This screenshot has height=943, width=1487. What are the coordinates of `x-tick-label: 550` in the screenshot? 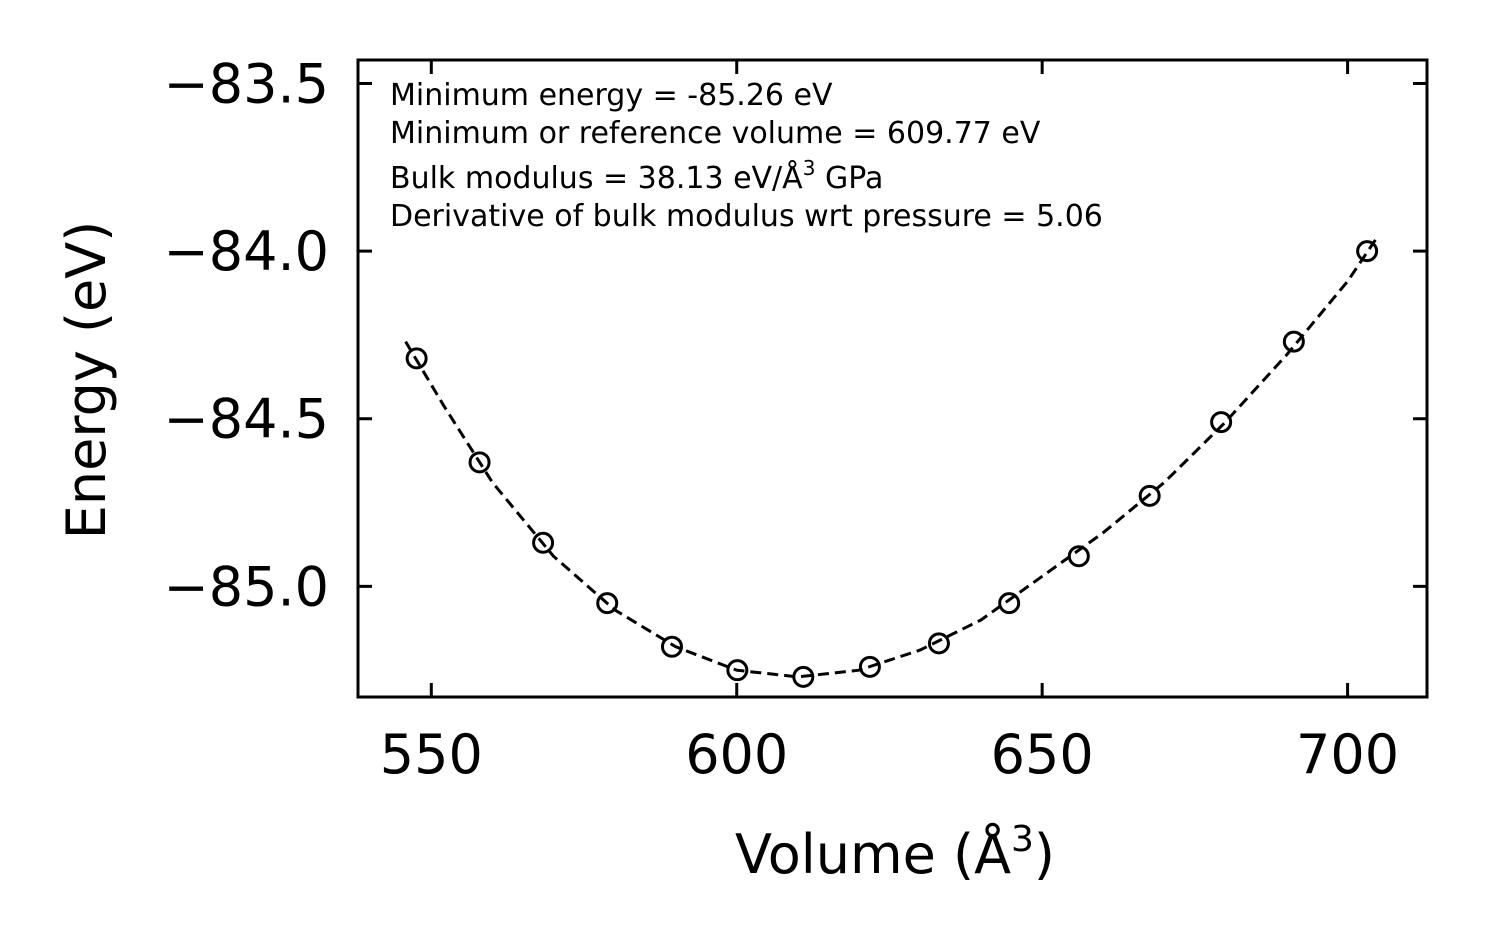 It's located at (431, 754).